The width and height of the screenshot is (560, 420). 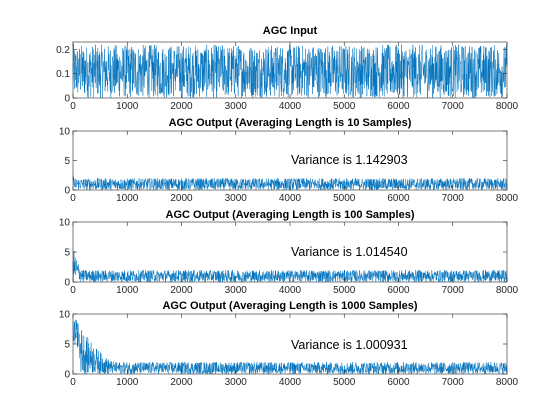 What do you see at coordinates (63, 74) in the screenshot?
I see `y-tick-label: 0.1` at bounding box center [63, 74].